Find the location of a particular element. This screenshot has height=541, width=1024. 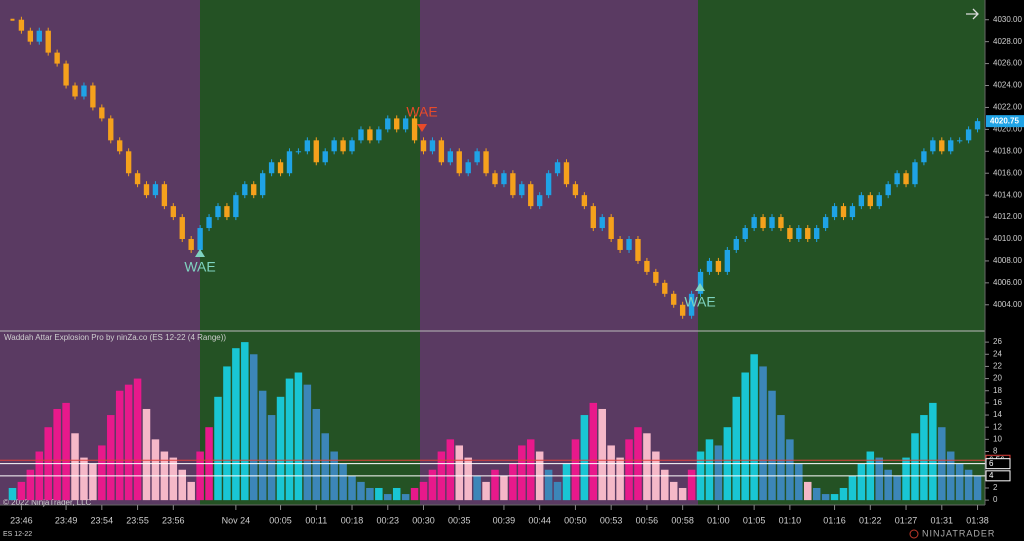

x-tick-label: 01:31 is located at coordinates (942, 520).